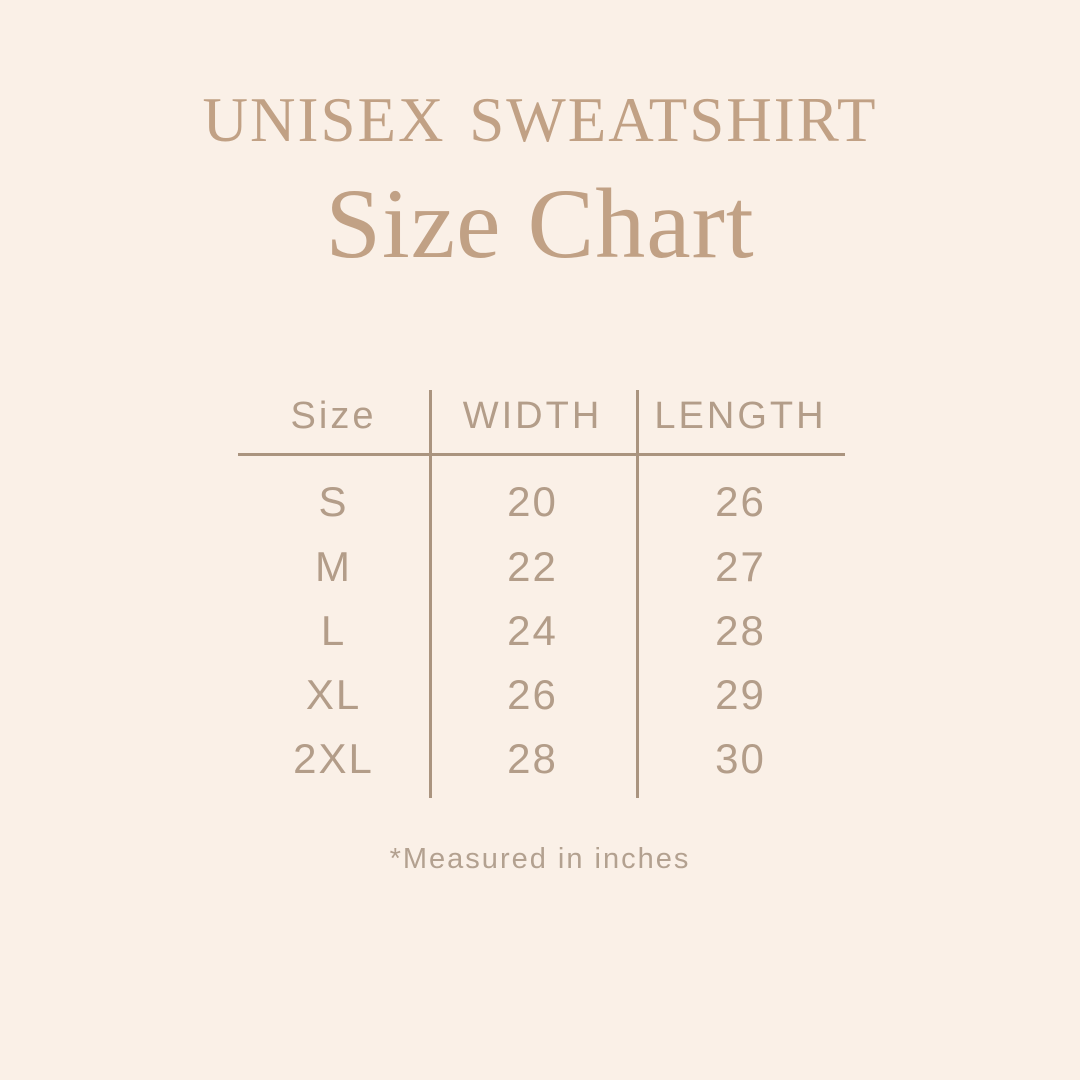  Describe the element at coordinates (532, 501) in the screenshot. I see `width-value: 20` at that location.